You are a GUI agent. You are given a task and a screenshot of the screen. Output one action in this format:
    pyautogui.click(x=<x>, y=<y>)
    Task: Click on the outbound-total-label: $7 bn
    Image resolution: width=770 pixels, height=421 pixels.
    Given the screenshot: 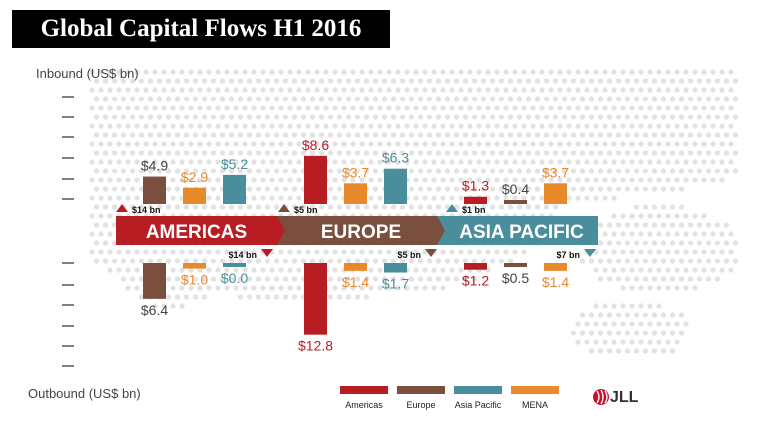 What is the action you would take?
    pyautogui.click(x=568, y=255)
    